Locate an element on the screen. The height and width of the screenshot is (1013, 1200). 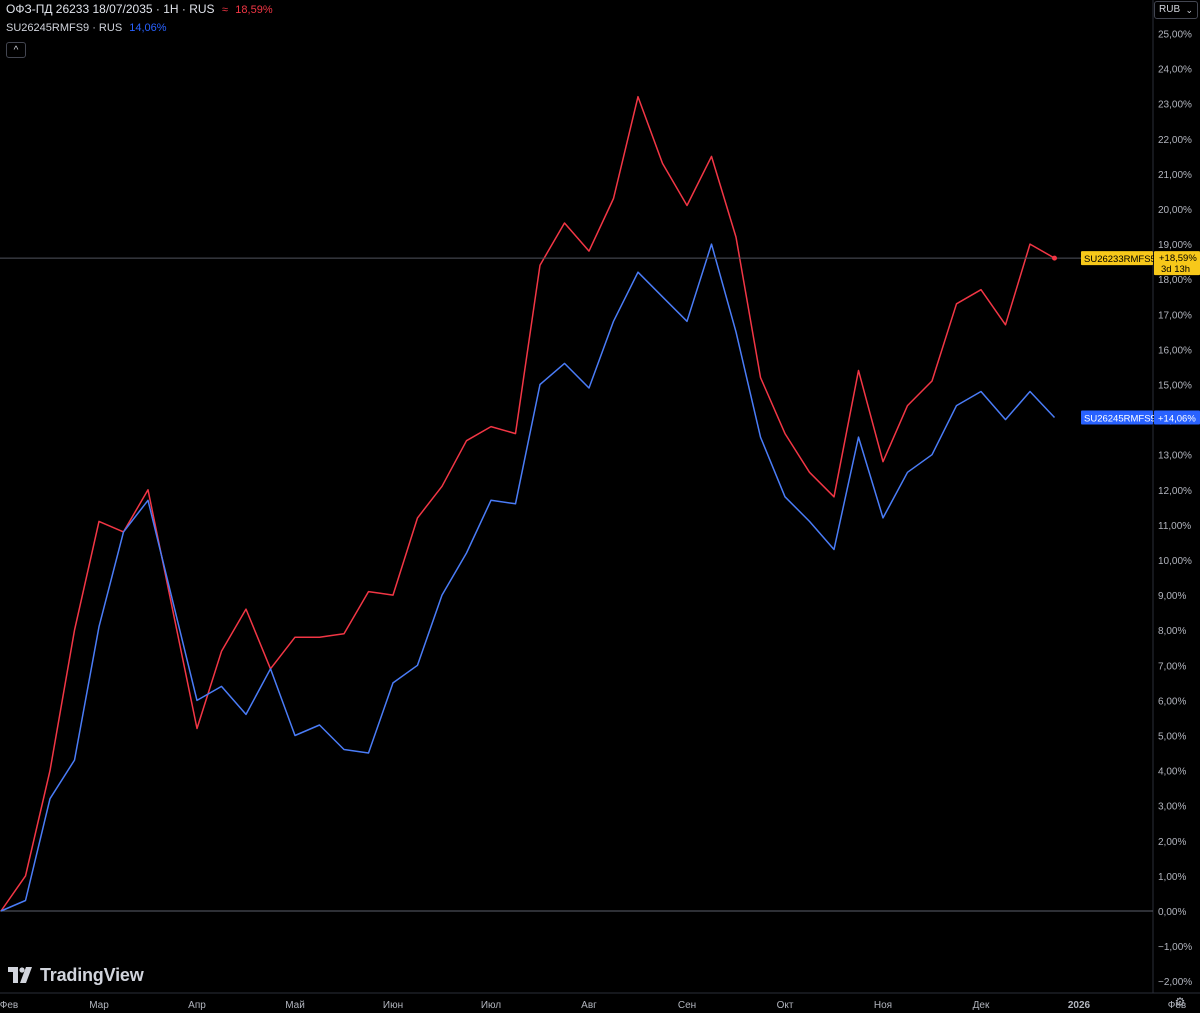
y-tick-label: 17,00% is located at coordinates (1175, 315).